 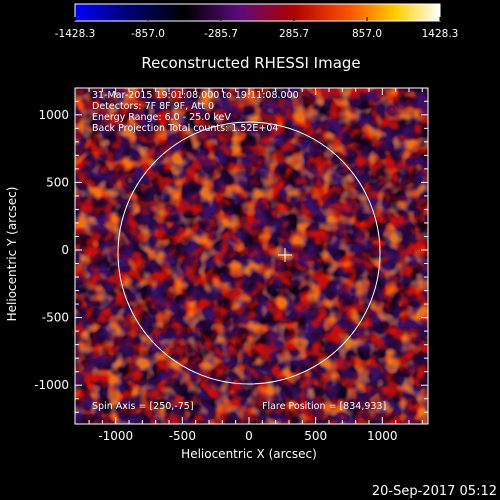 I want to click on colorbar-tick-label: 1428.3, so click(x=440, y=34).